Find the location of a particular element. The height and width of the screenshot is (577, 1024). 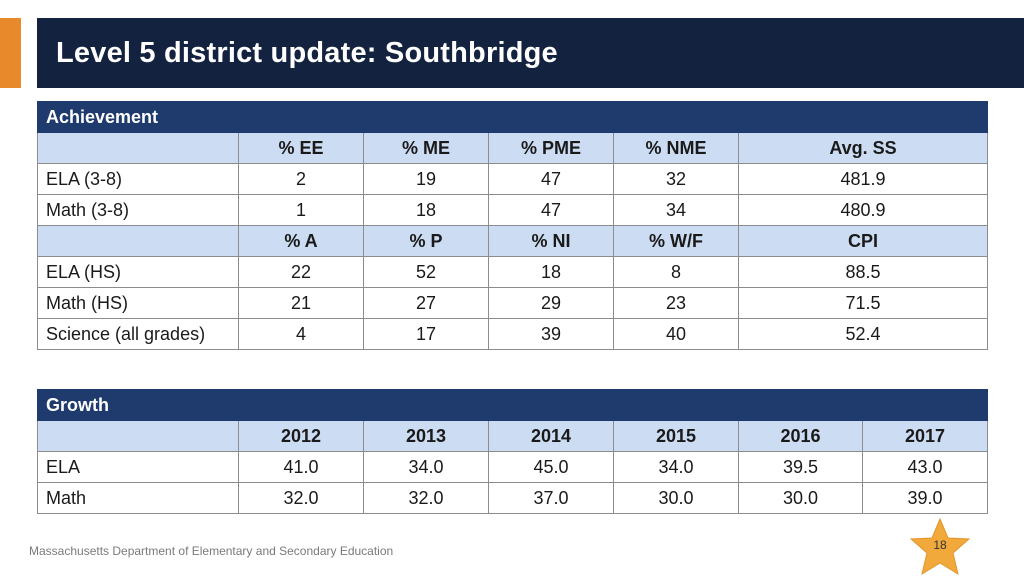

title-bar: Level 5 district update: Southbridge is located at coordinates (530, 53).